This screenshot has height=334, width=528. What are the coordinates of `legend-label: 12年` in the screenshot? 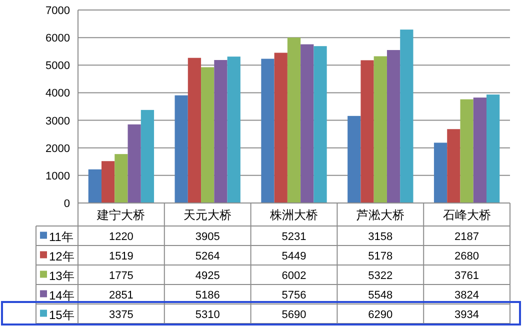 It's located at (61, 256).